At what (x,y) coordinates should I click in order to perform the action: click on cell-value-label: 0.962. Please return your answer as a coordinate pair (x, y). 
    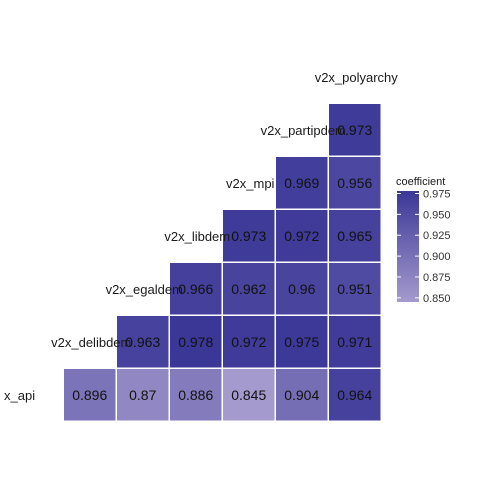
    Looking at the image, I should click on (248, 289).